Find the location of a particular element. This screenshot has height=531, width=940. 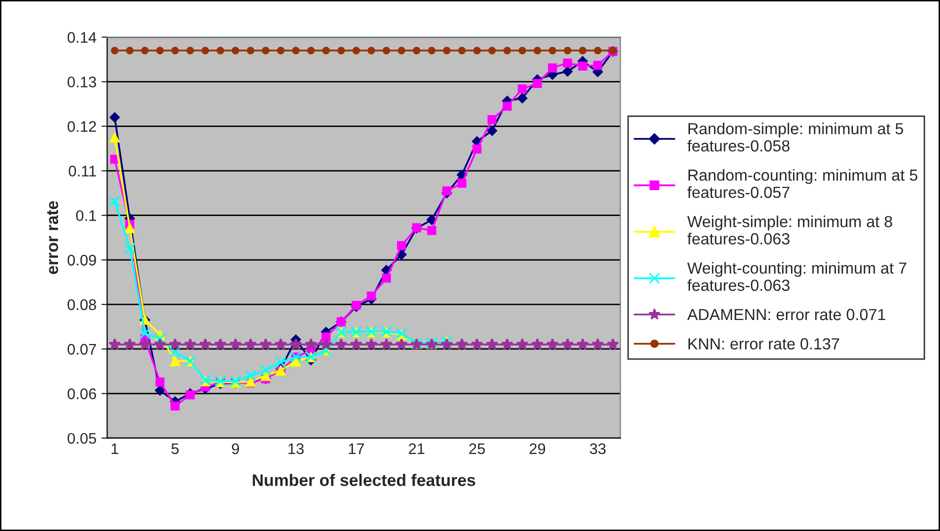

y-tick-label: 0.14 is located at coordinates (82, 37).